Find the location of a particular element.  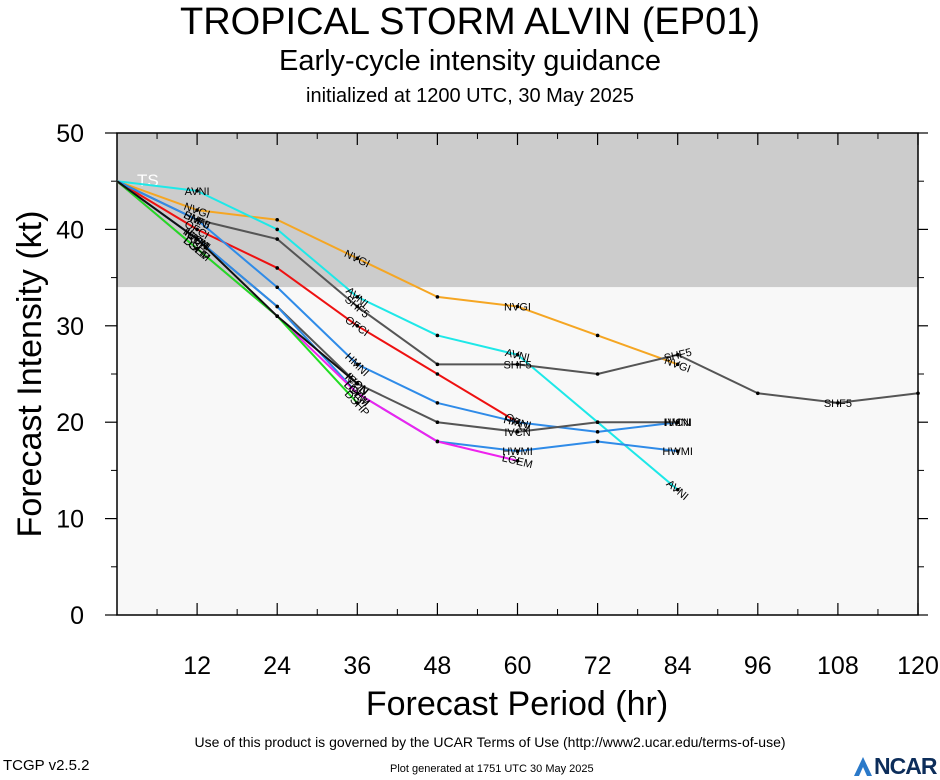

series-label-nvgi: NVGI is located at coordinates (517, 308).